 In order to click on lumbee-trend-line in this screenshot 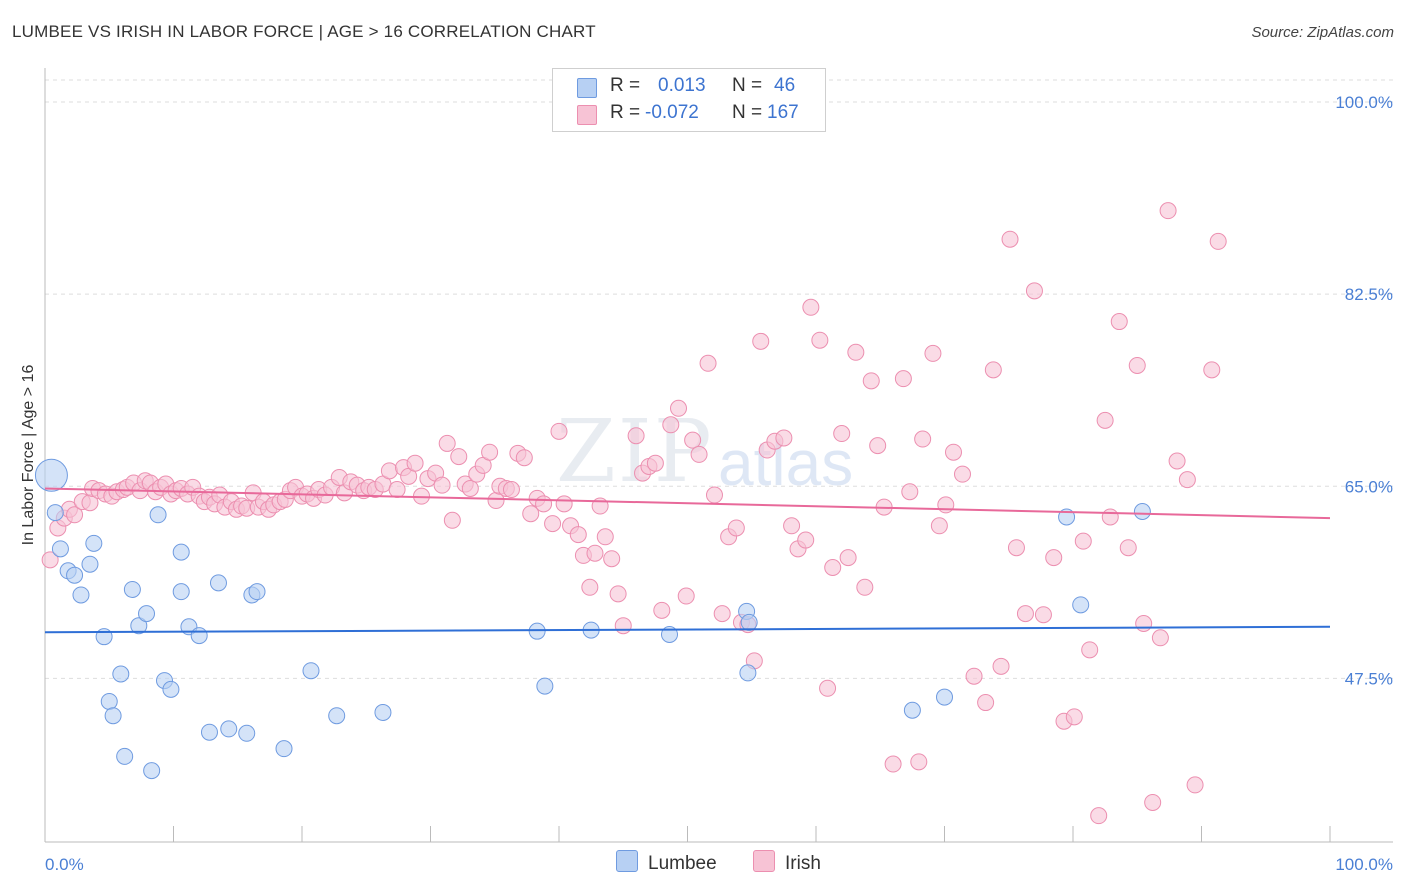, I will do `click(687, 629)`.